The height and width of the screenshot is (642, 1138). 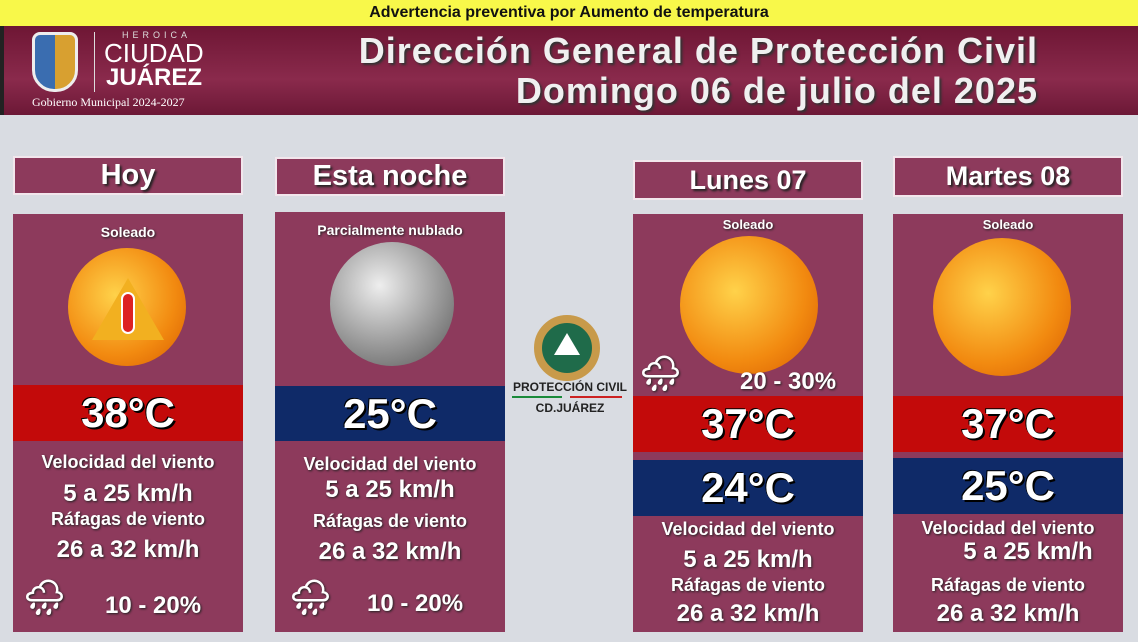 What do you see at coordinates (392, 304) in the screenshot?
I see `moon-icon` at bounding box center [392, 304].